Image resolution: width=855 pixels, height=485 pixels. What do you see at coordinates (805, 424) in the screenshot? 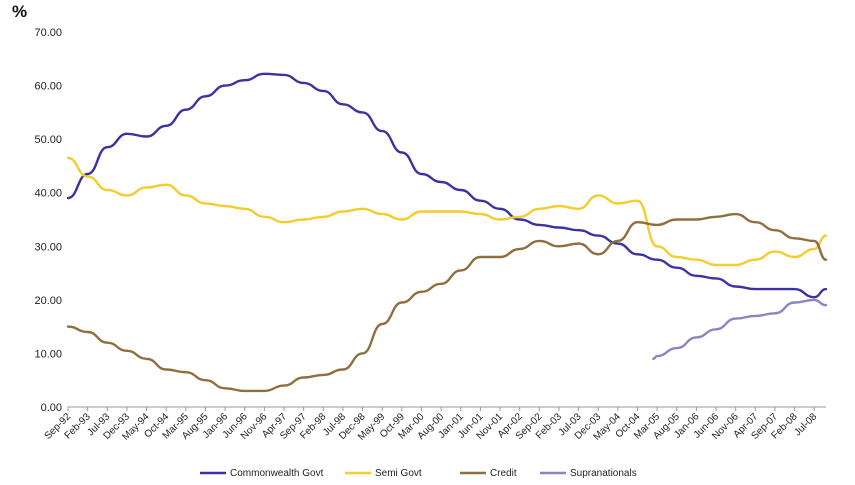
I see `x-tick-label: Jul-08` at bounding box center [805, 424].